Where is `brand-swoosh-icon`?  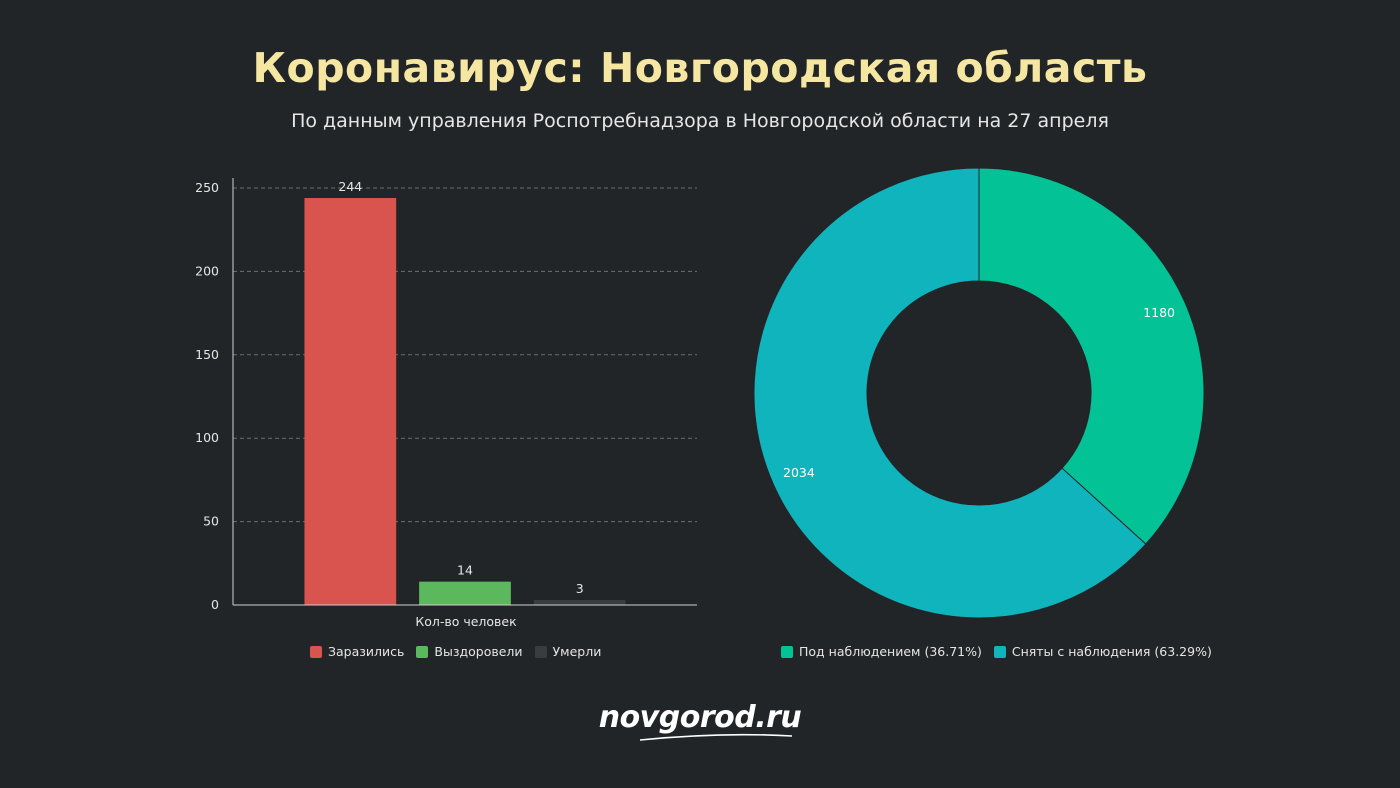 brand-swoosh-icon is located at coordinates (716, 737).